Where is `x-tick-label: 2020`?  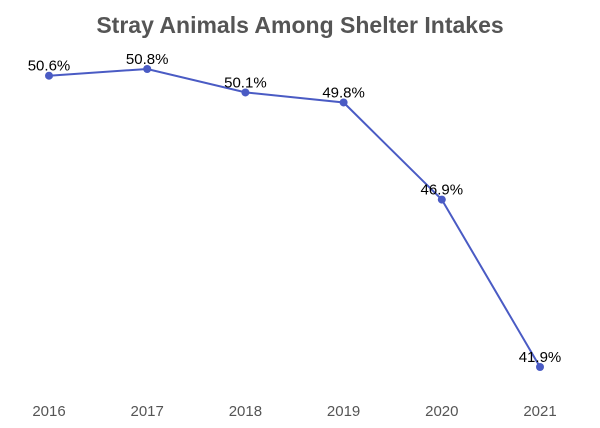 x-tick-label: 2020 is located at coordinates (441, 411).